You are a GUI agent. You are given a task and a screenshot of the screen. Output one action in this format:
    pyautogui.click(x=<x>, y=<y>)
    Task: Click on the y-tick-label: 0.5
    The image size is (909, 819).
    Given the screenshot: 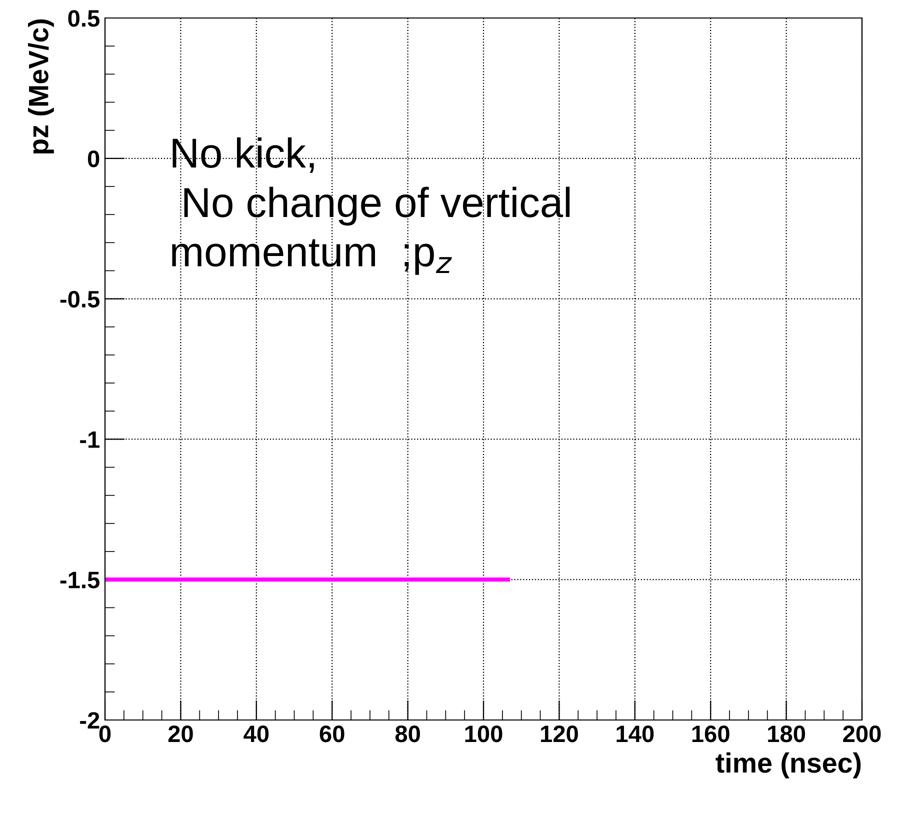 What is the action you would take?
    pyautogui.click(x=84, y=18)
    